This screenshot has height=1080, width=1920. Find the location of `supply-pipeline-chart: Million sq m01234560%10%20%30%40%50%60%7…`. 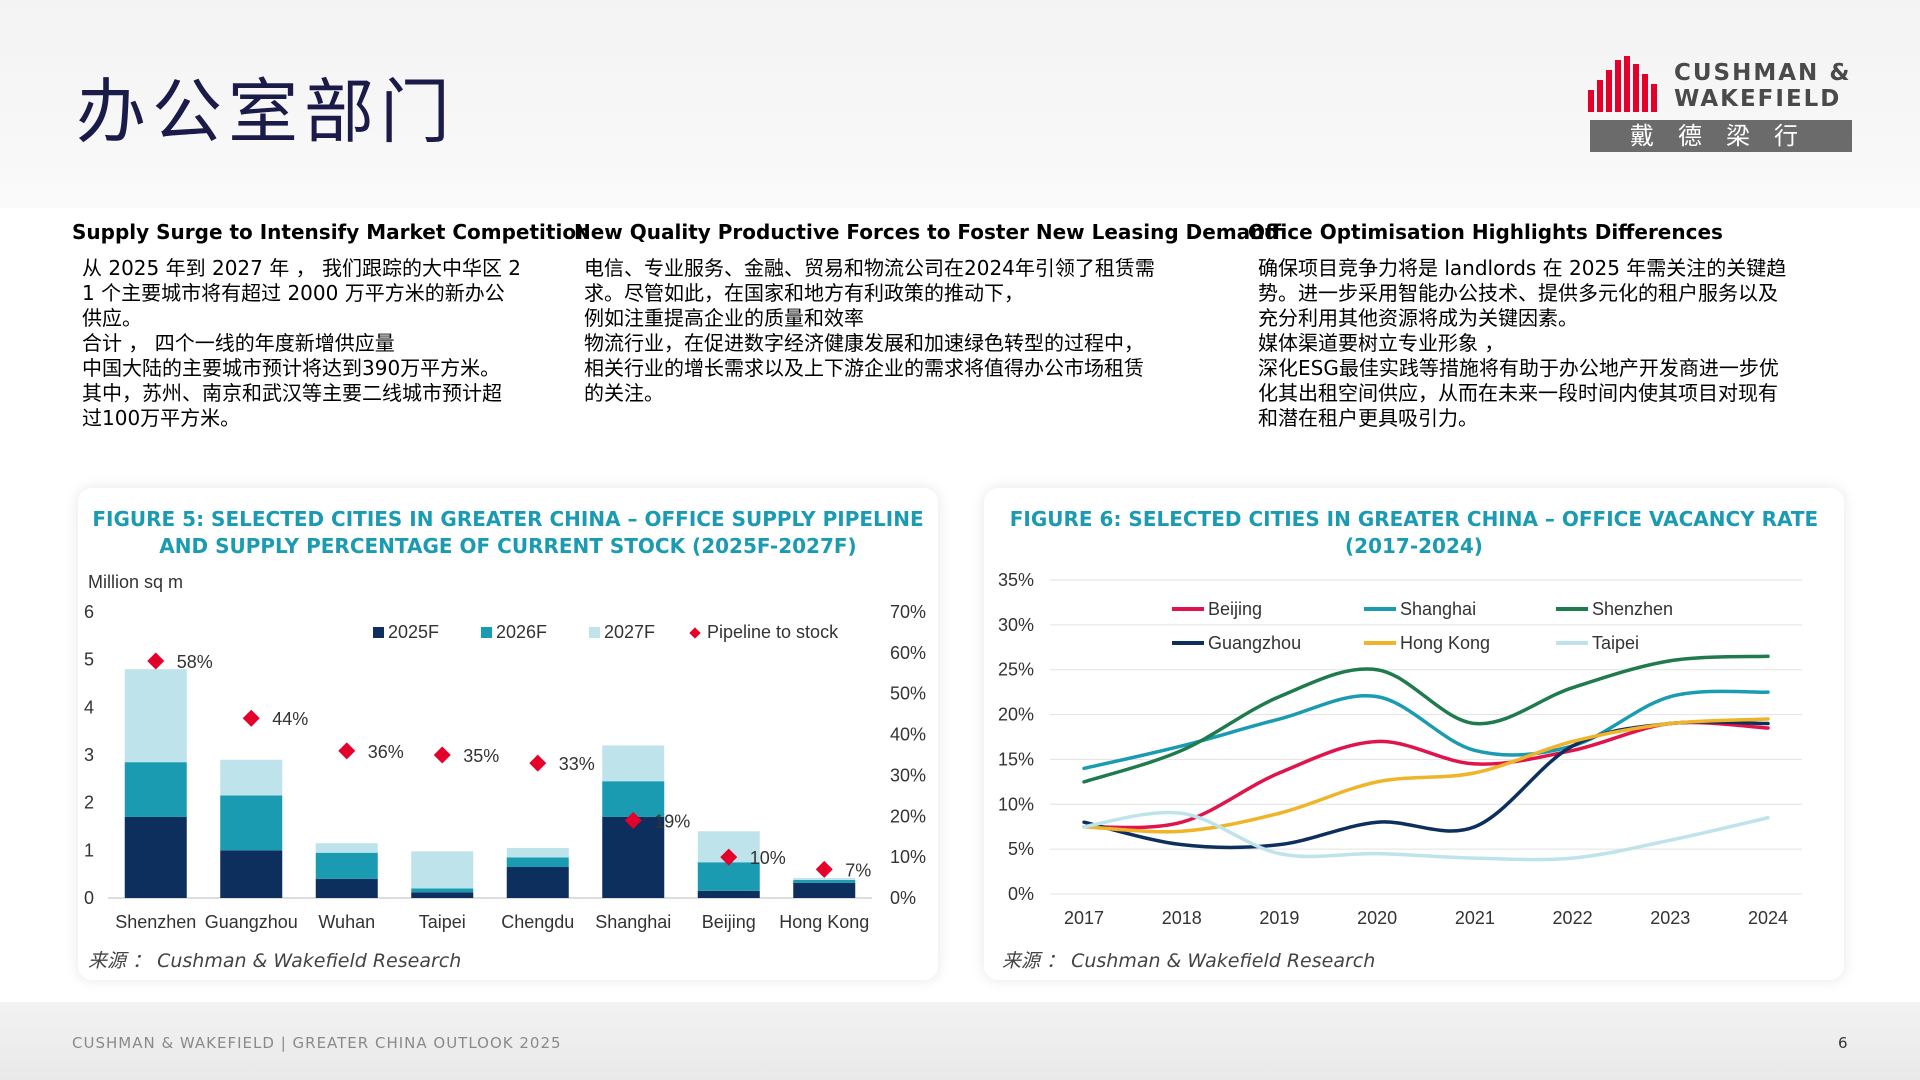

supply-pipeline-chart: Million sq m01234560%10%20%30%40%50%60%7… is located at coordinates (505, 752).